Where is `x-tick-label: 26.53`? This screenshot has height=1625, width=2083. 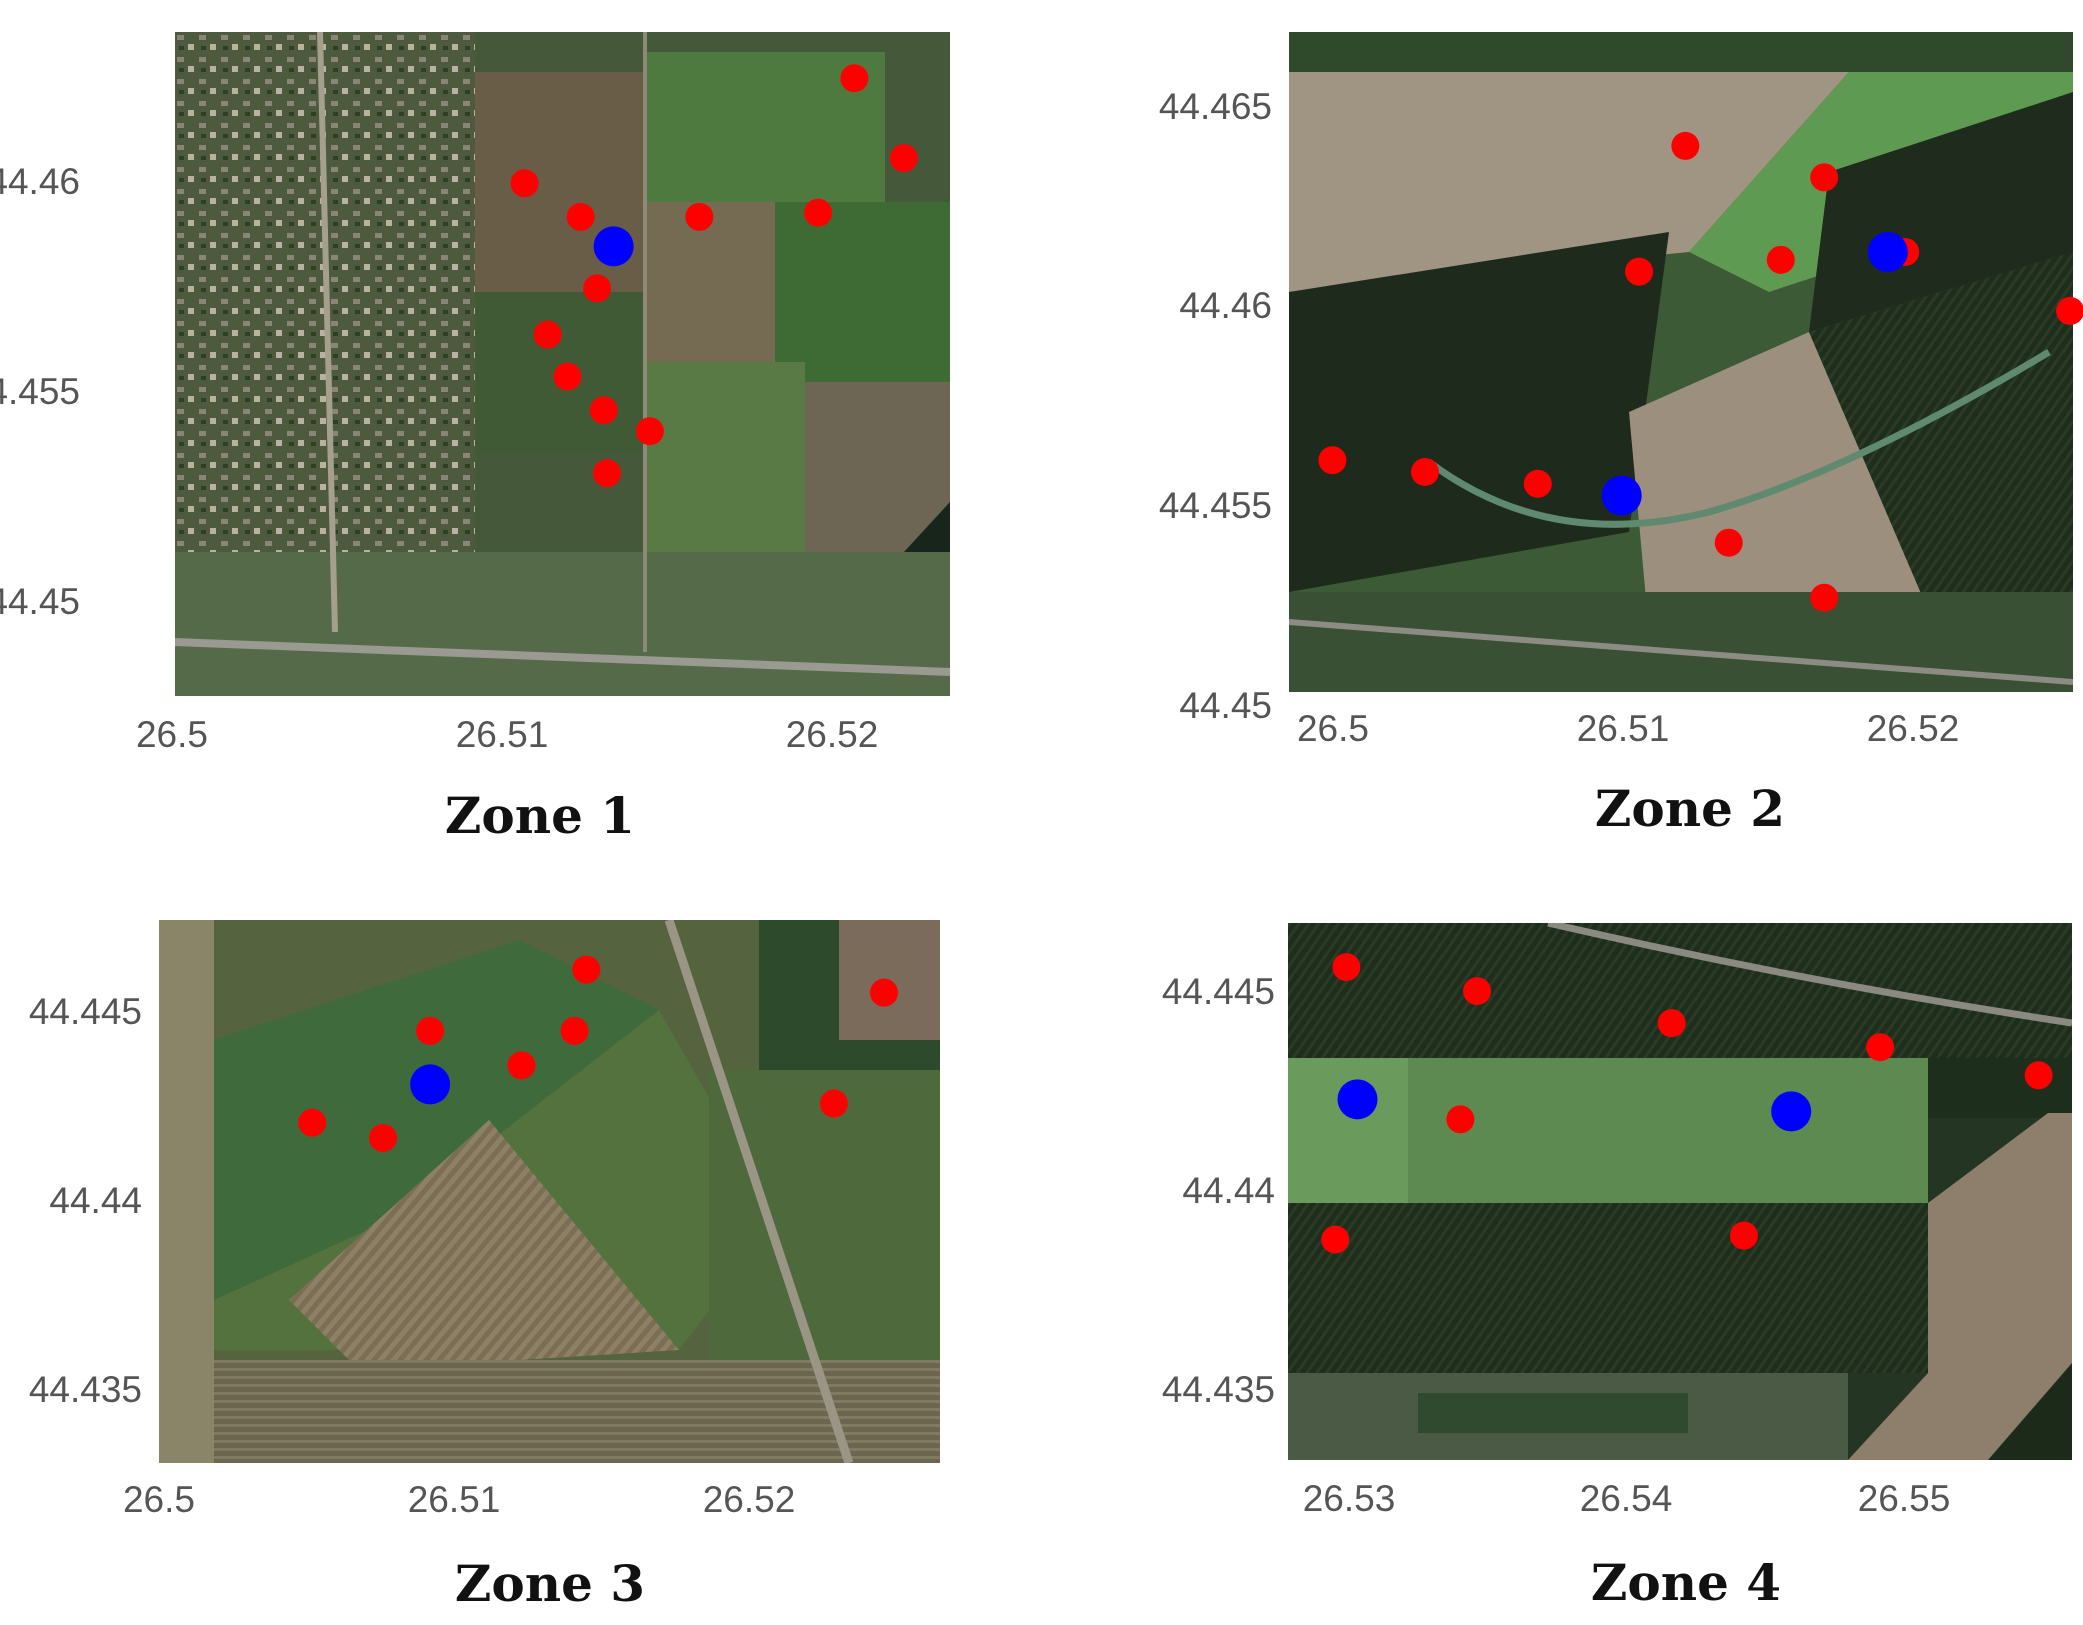
x-tick-label: 26.53 is located at coordinates (1349, 1498).